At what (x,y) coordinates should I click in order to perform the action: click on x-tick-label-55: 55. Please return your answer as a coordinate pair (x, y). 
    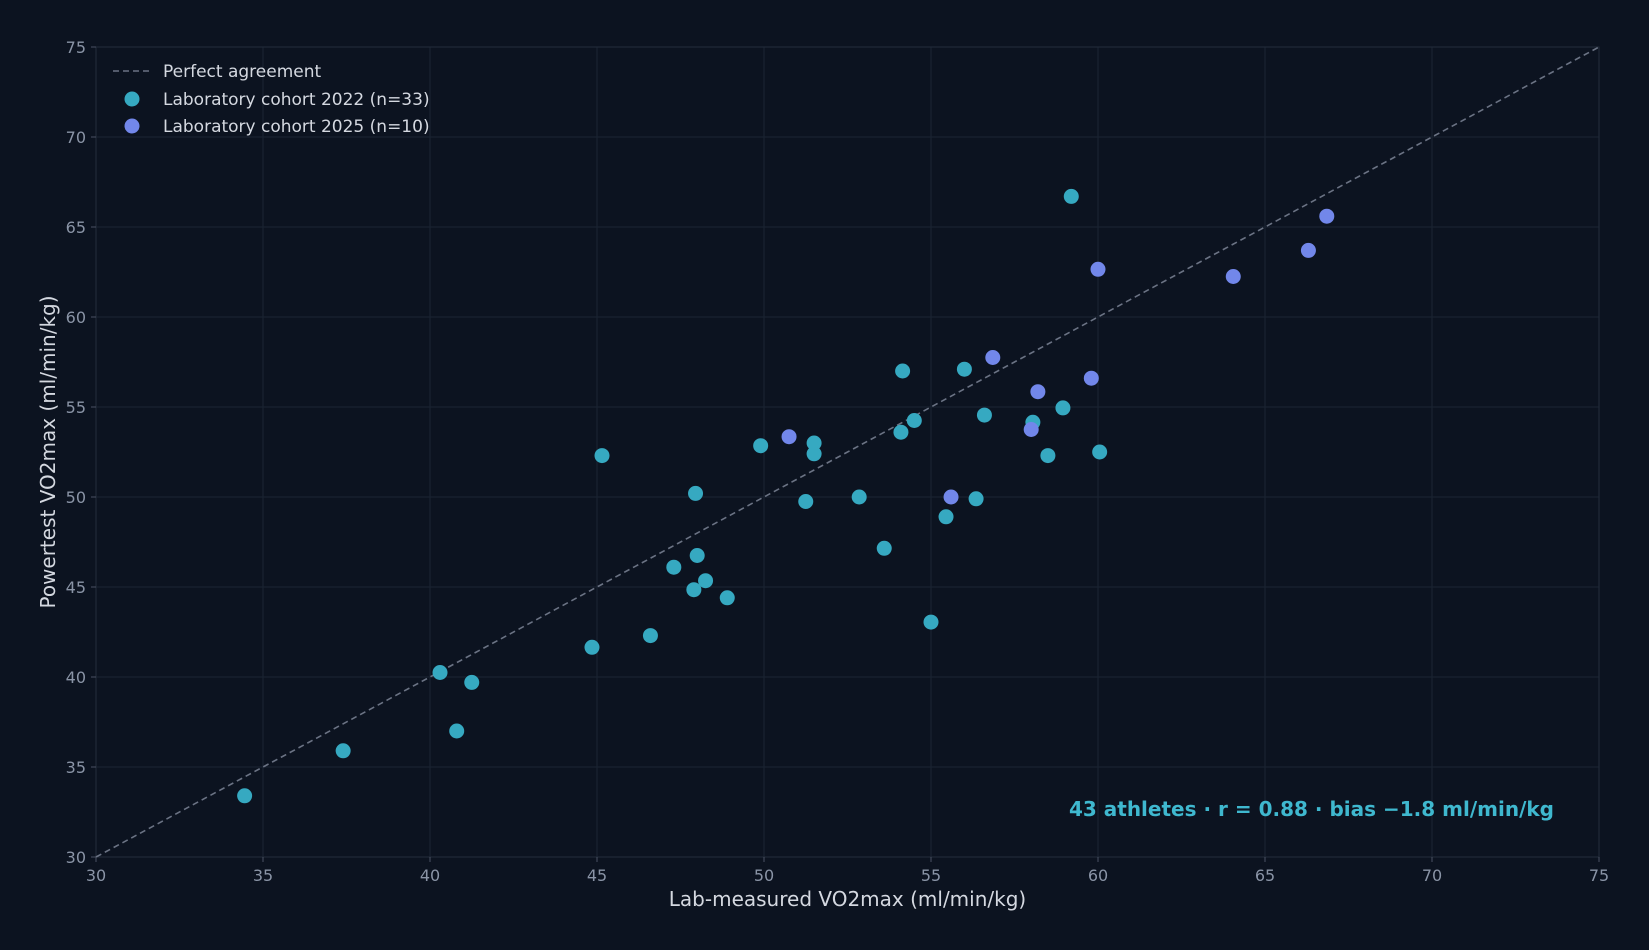
    Looking at the image, I should click on (931, 875).